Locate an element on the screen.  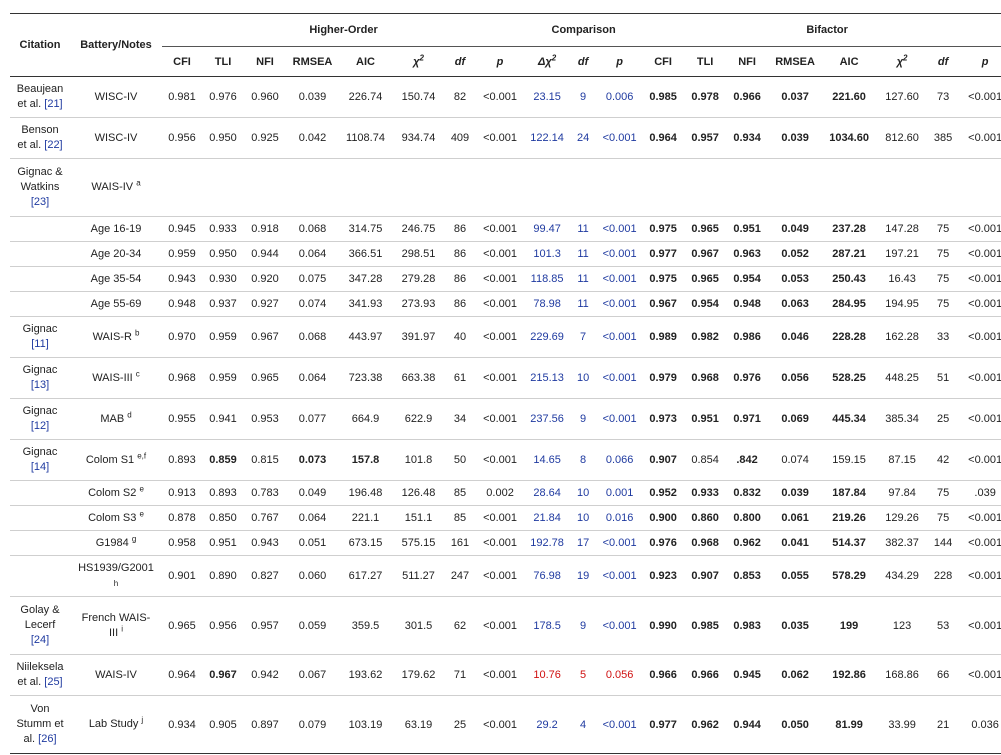
value-cell: 0.965 is located at coordinates (182, 625).